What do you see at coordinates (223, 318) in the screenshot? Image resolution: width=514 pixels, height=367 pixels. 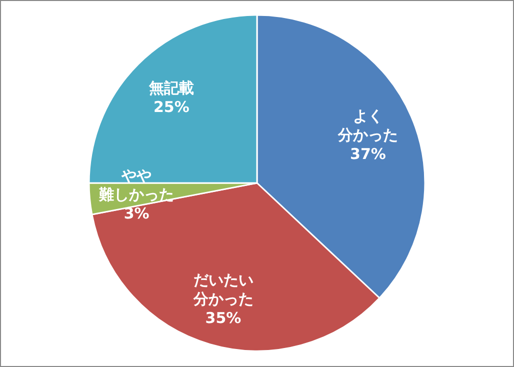 I see `data-label: 35%` at bounding box center [223, 318].